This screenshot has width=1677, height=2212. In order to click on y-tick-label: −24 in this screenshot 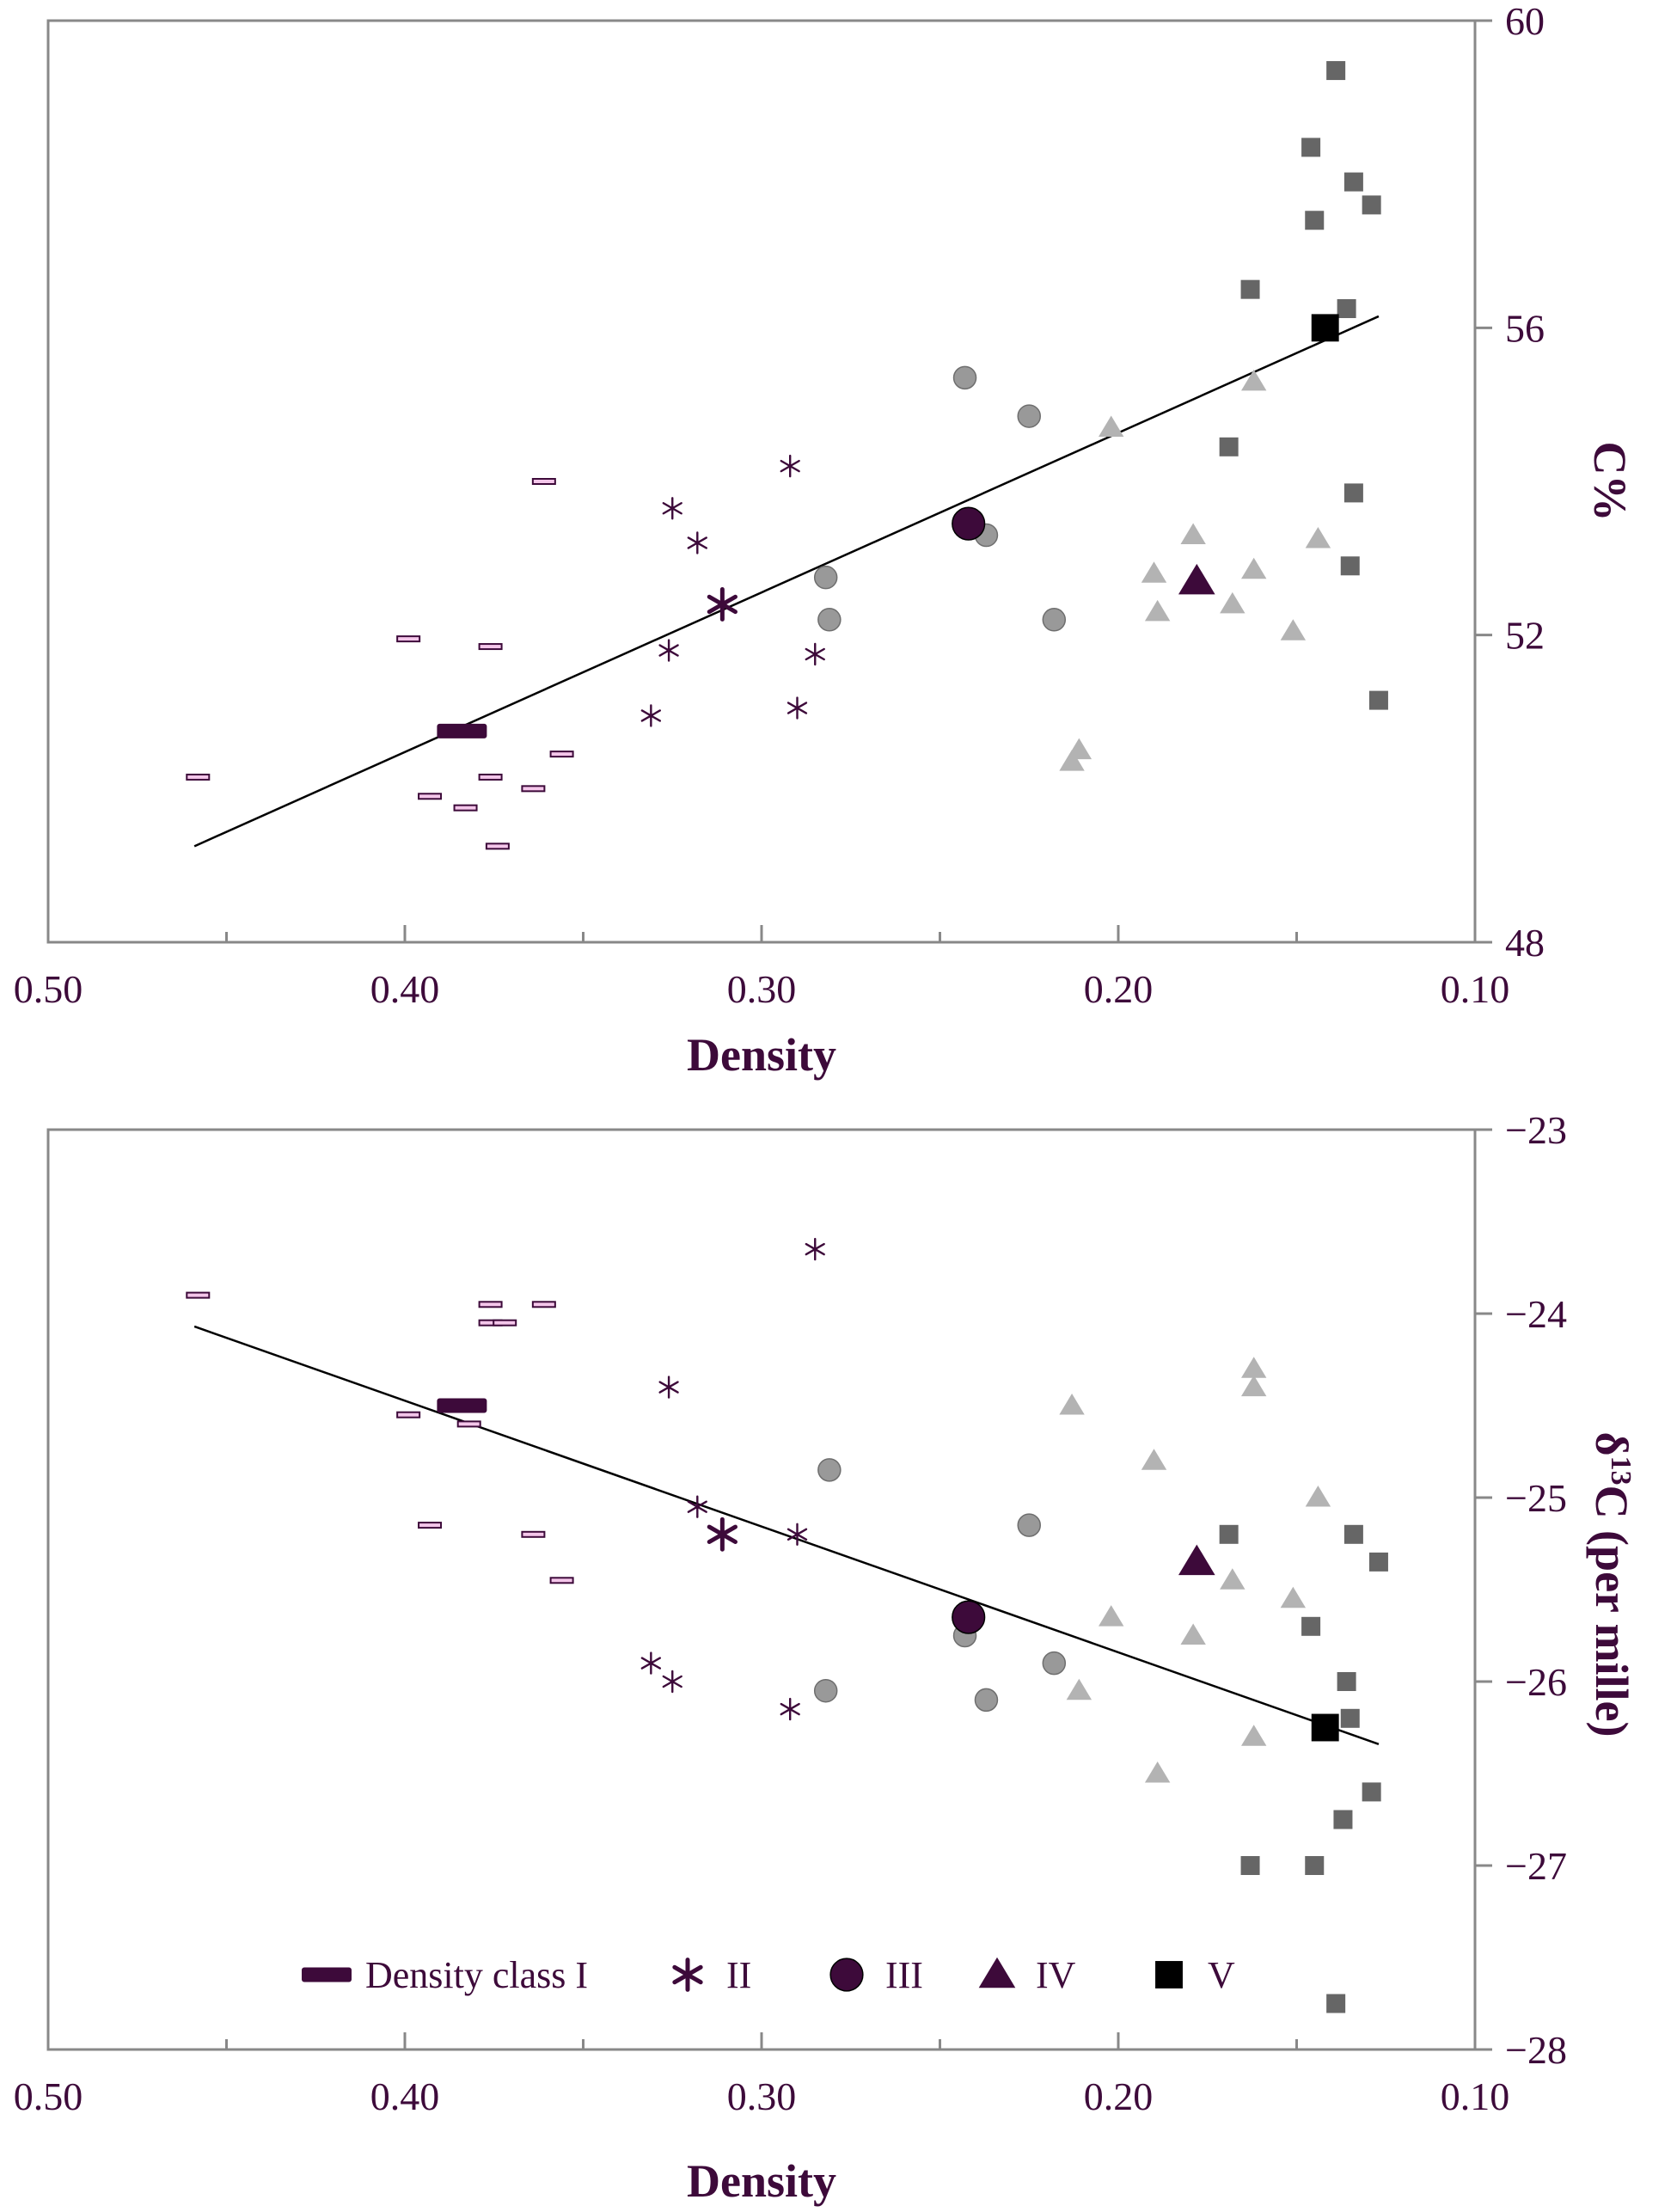, I will do `click(1536, 1314)`.